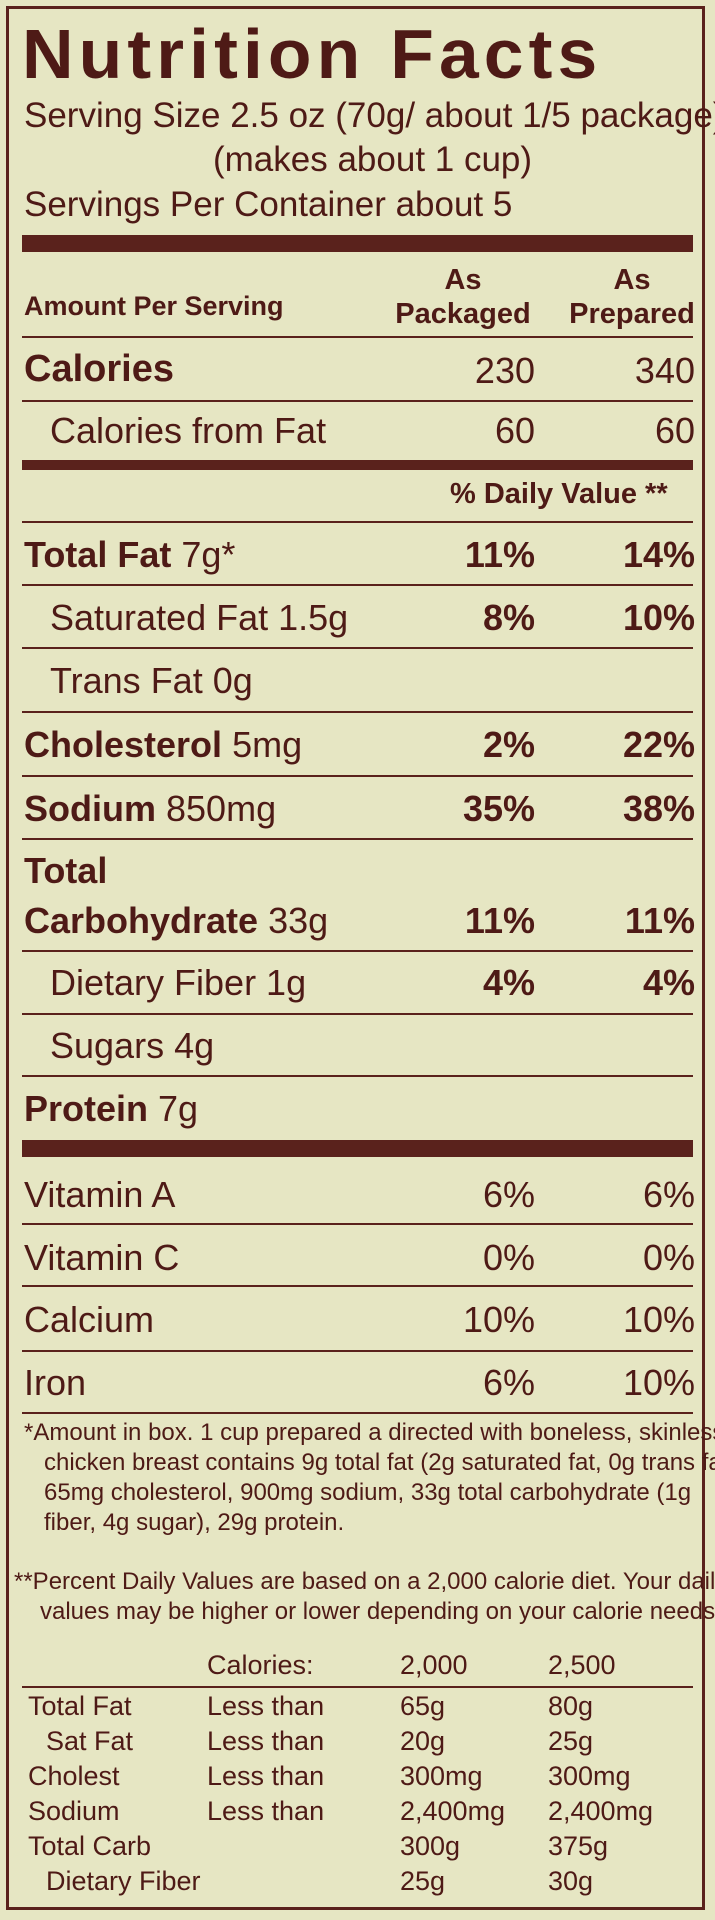 This screenshot has height=1920, width=715. I want to click on iron-prepared: 10%, so click(658, 1382).